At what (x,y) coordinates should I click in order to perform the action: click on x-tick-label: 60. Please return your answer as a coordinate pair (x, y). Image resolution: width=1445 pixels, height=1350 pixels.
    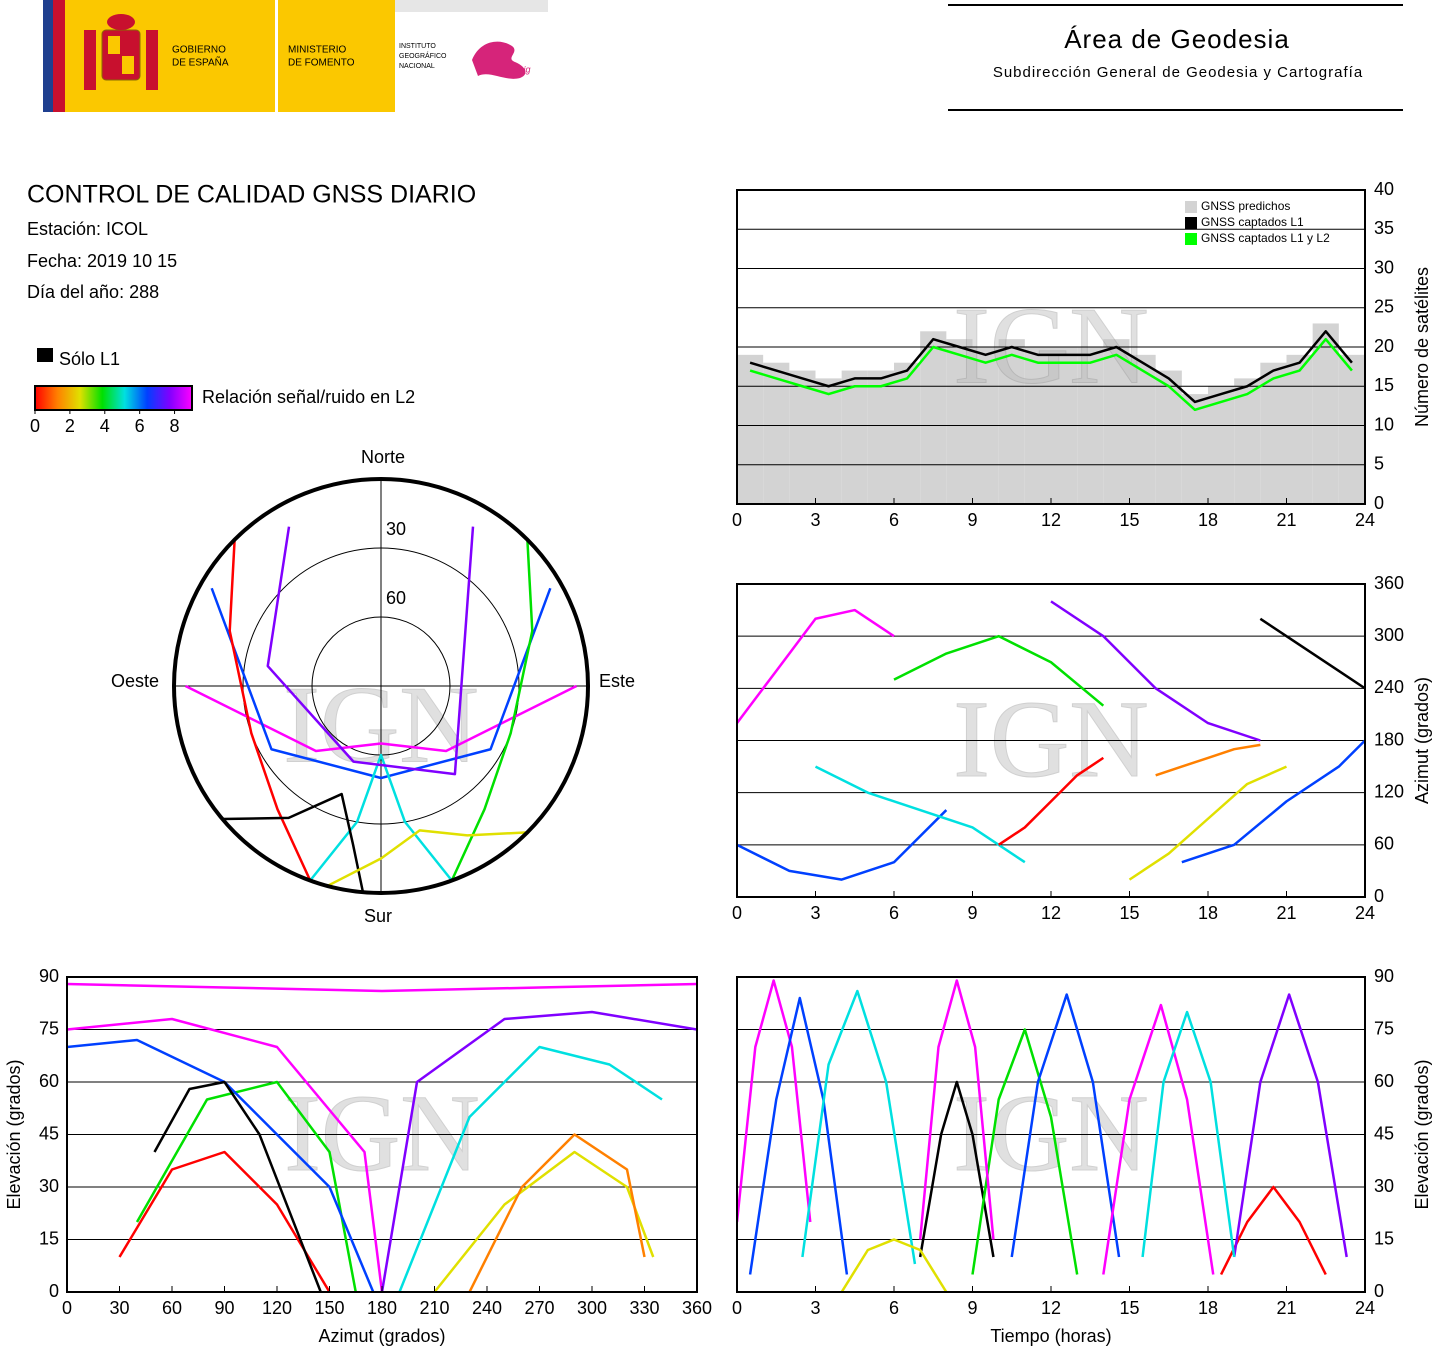
    Looking at the image, I should click on (172, 1308).